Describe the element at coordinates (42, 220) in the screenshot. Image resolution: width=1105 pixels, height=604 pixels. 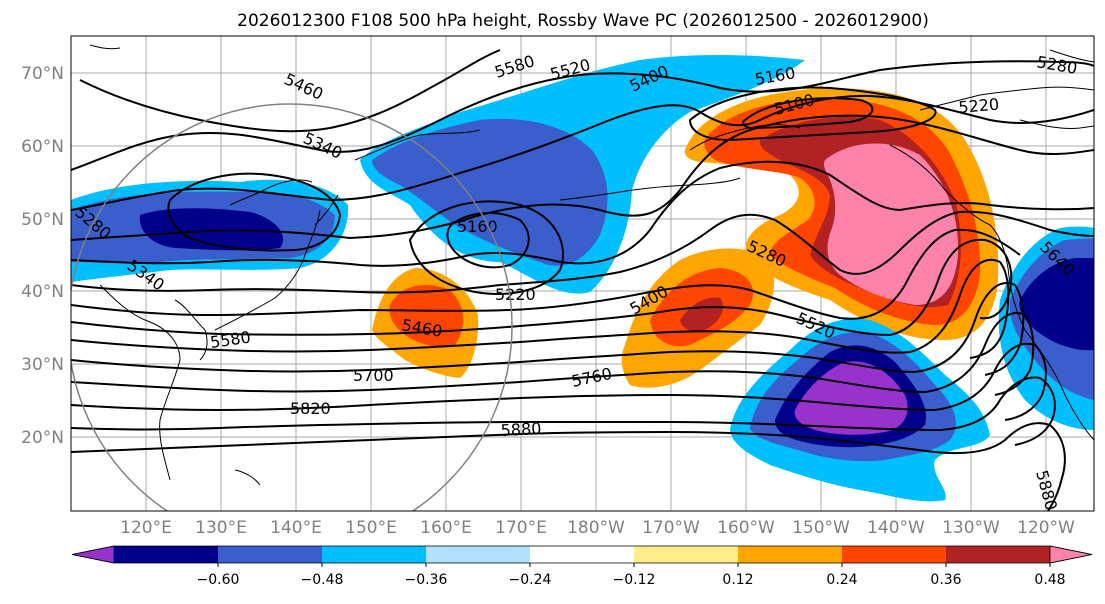
I see `latitude-label: 50°N` at that location.